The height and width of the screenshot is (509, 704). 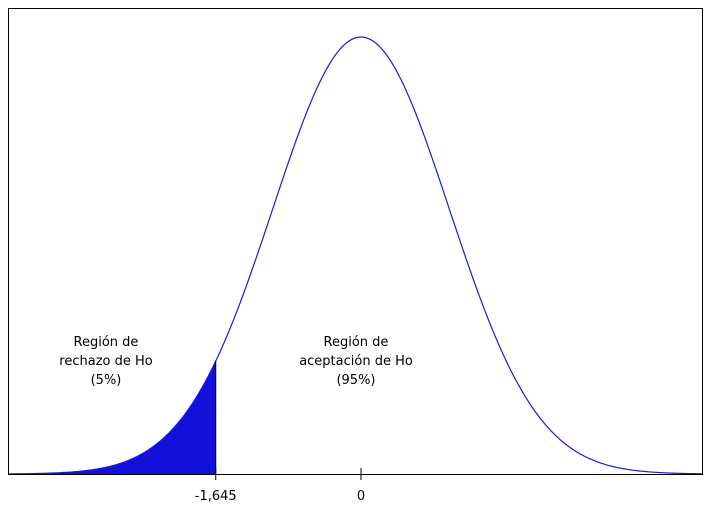 I want to click on acceptance-region-label: aceptación de Ho, so click(x=356, y=361).